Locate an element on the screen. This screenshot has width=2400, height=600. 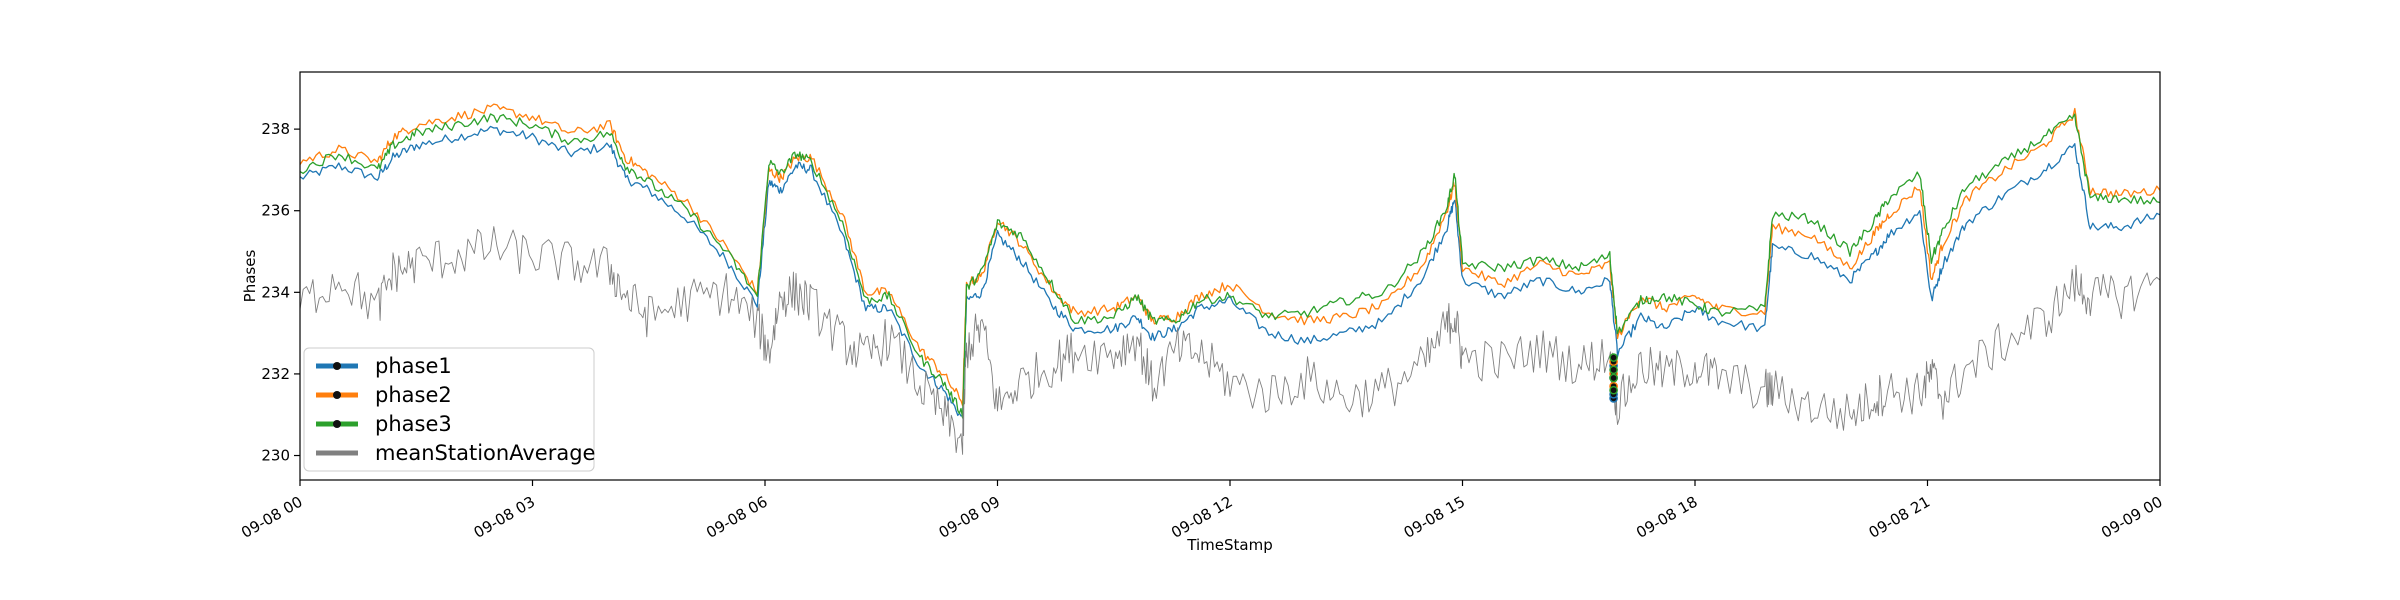
y-tick-label: 232 is located at coordinates (275, 374).